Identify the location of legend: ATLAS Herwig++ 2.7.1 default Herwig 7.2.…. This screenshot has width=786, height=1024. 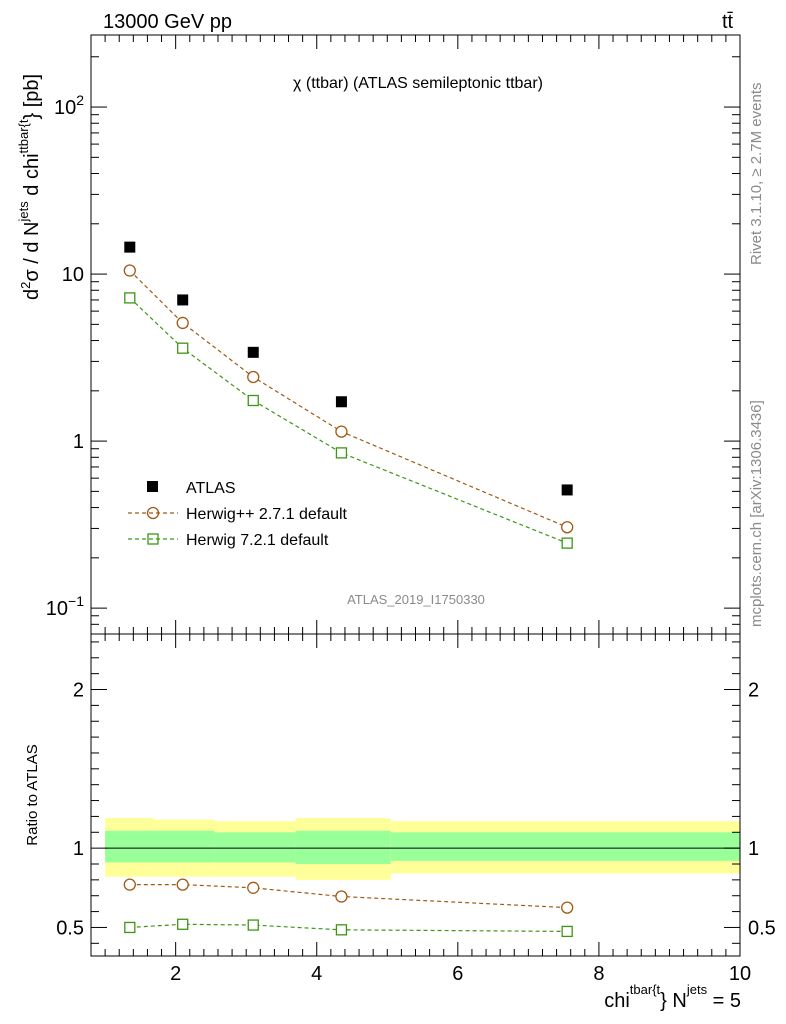
(238, 514).